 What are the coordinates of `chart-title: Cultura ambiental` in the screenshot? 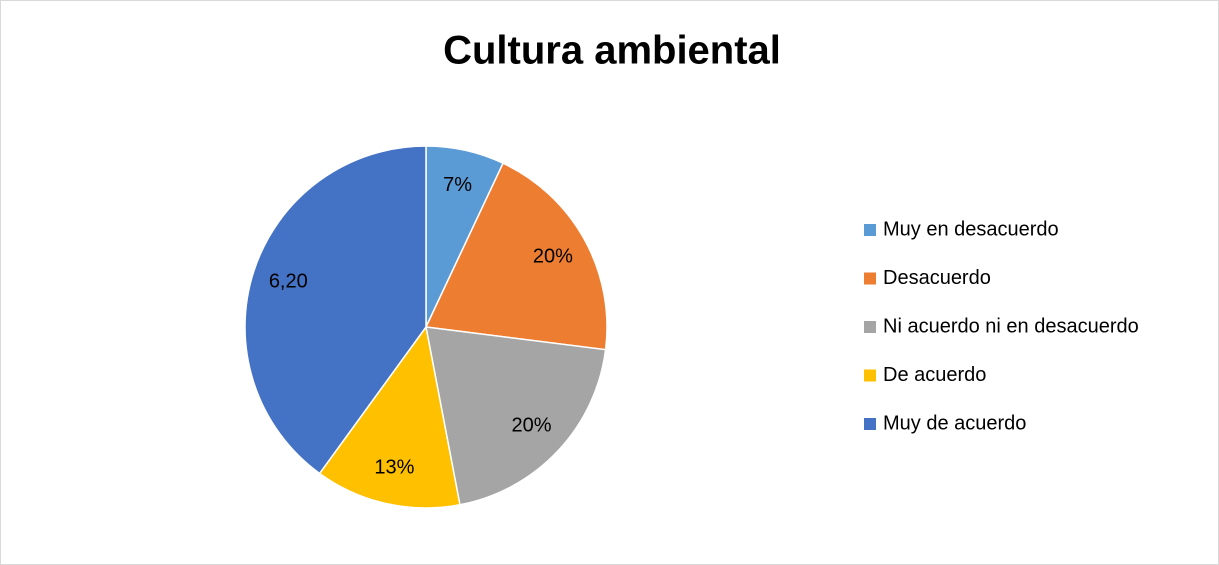 It's located at (612, 51).